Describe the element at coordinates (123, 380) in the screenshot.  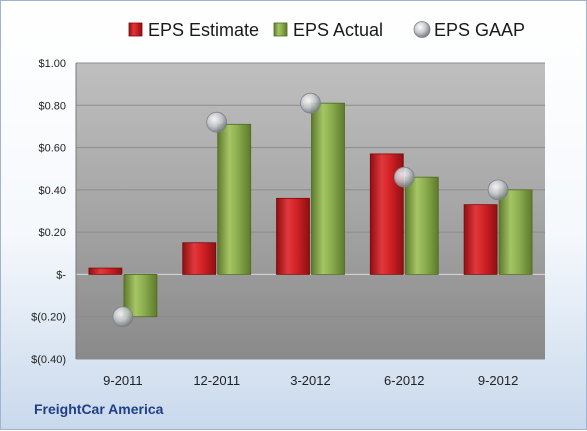
I see `x-tick-label: 9-2011` at that location.